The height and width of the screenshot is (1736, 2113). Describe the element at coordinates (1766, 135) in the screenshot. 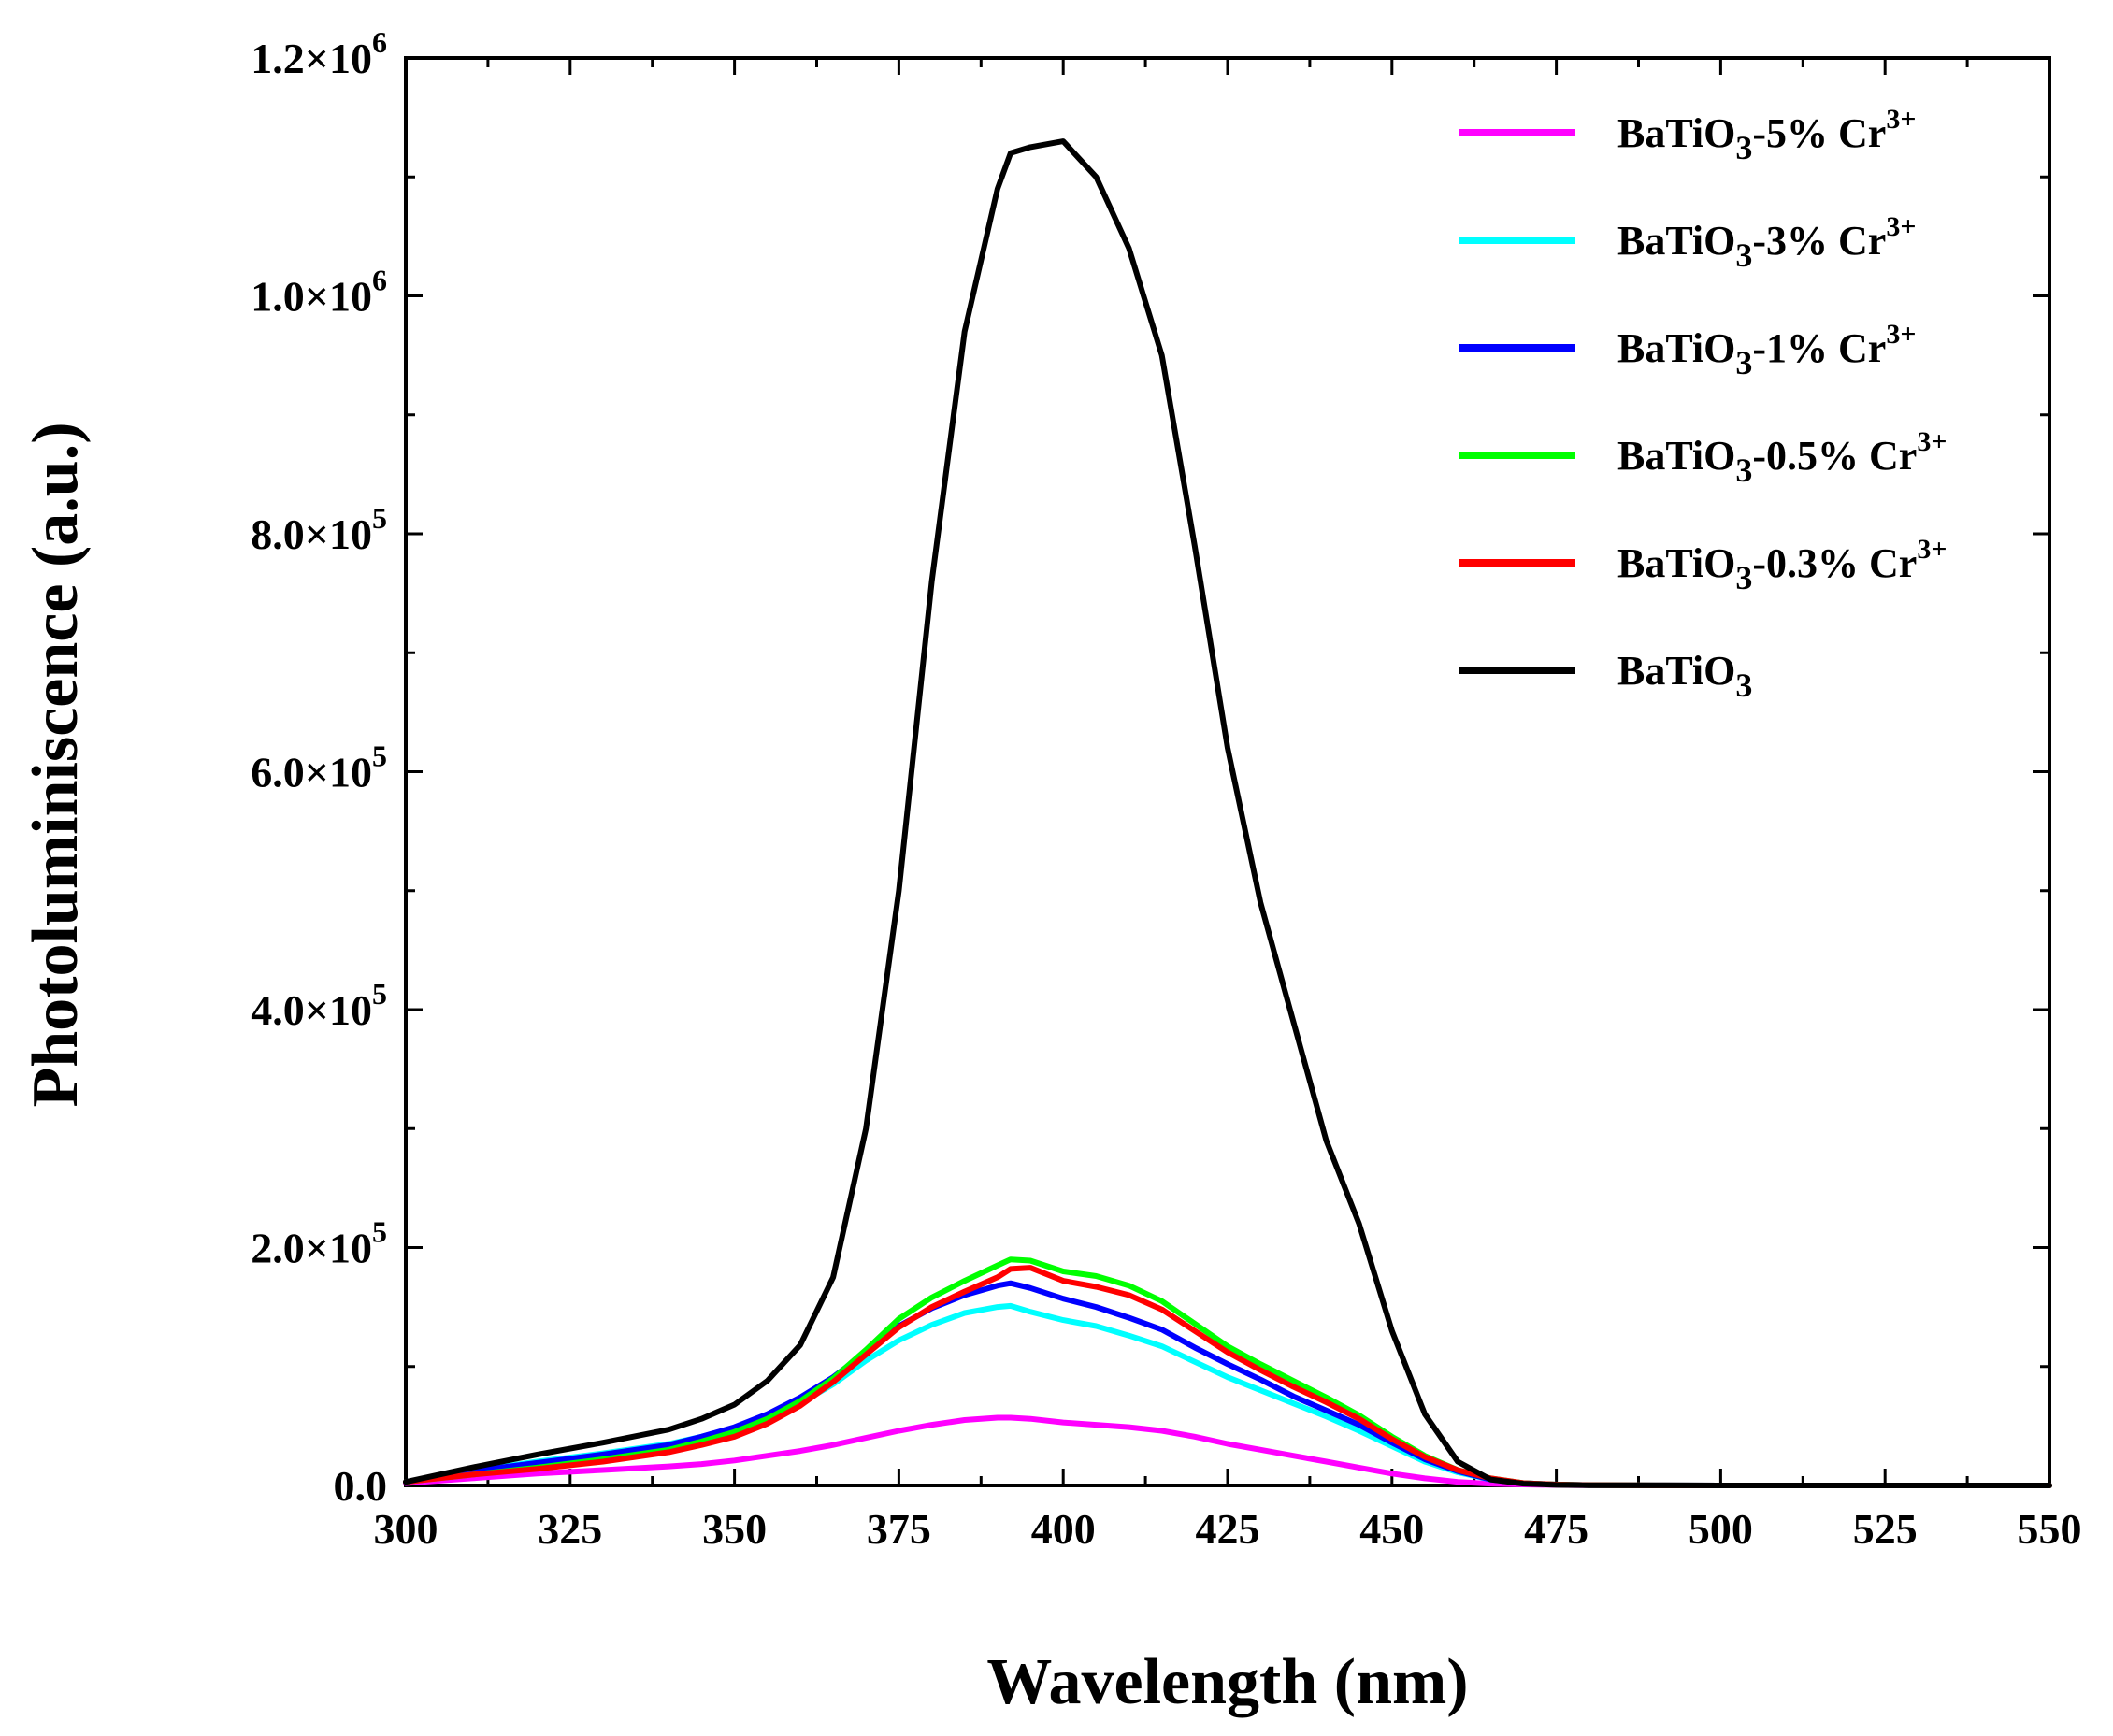

I see `legend-label: BaTiO3-5% Cr3+` at that location.